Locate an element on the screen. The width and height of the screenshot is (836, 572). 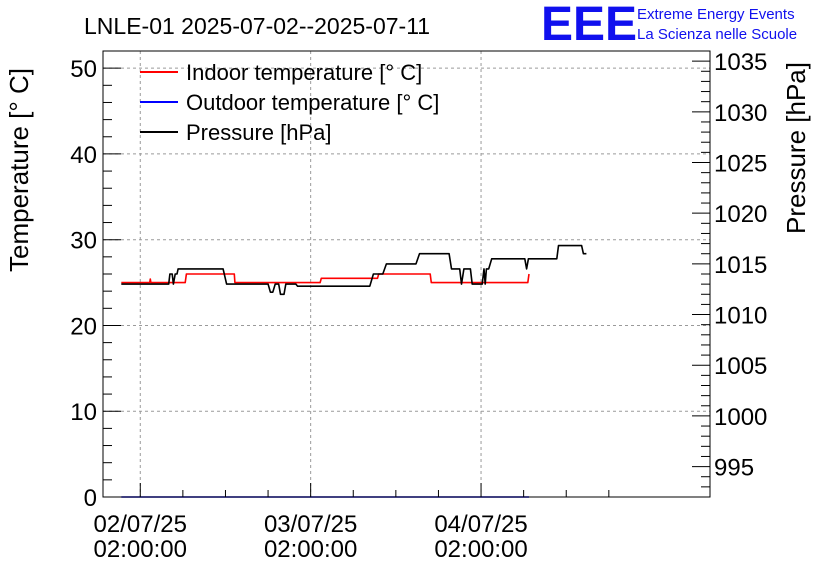
x-tick-date: 04/07/25 is located at coordinates (480, 524).